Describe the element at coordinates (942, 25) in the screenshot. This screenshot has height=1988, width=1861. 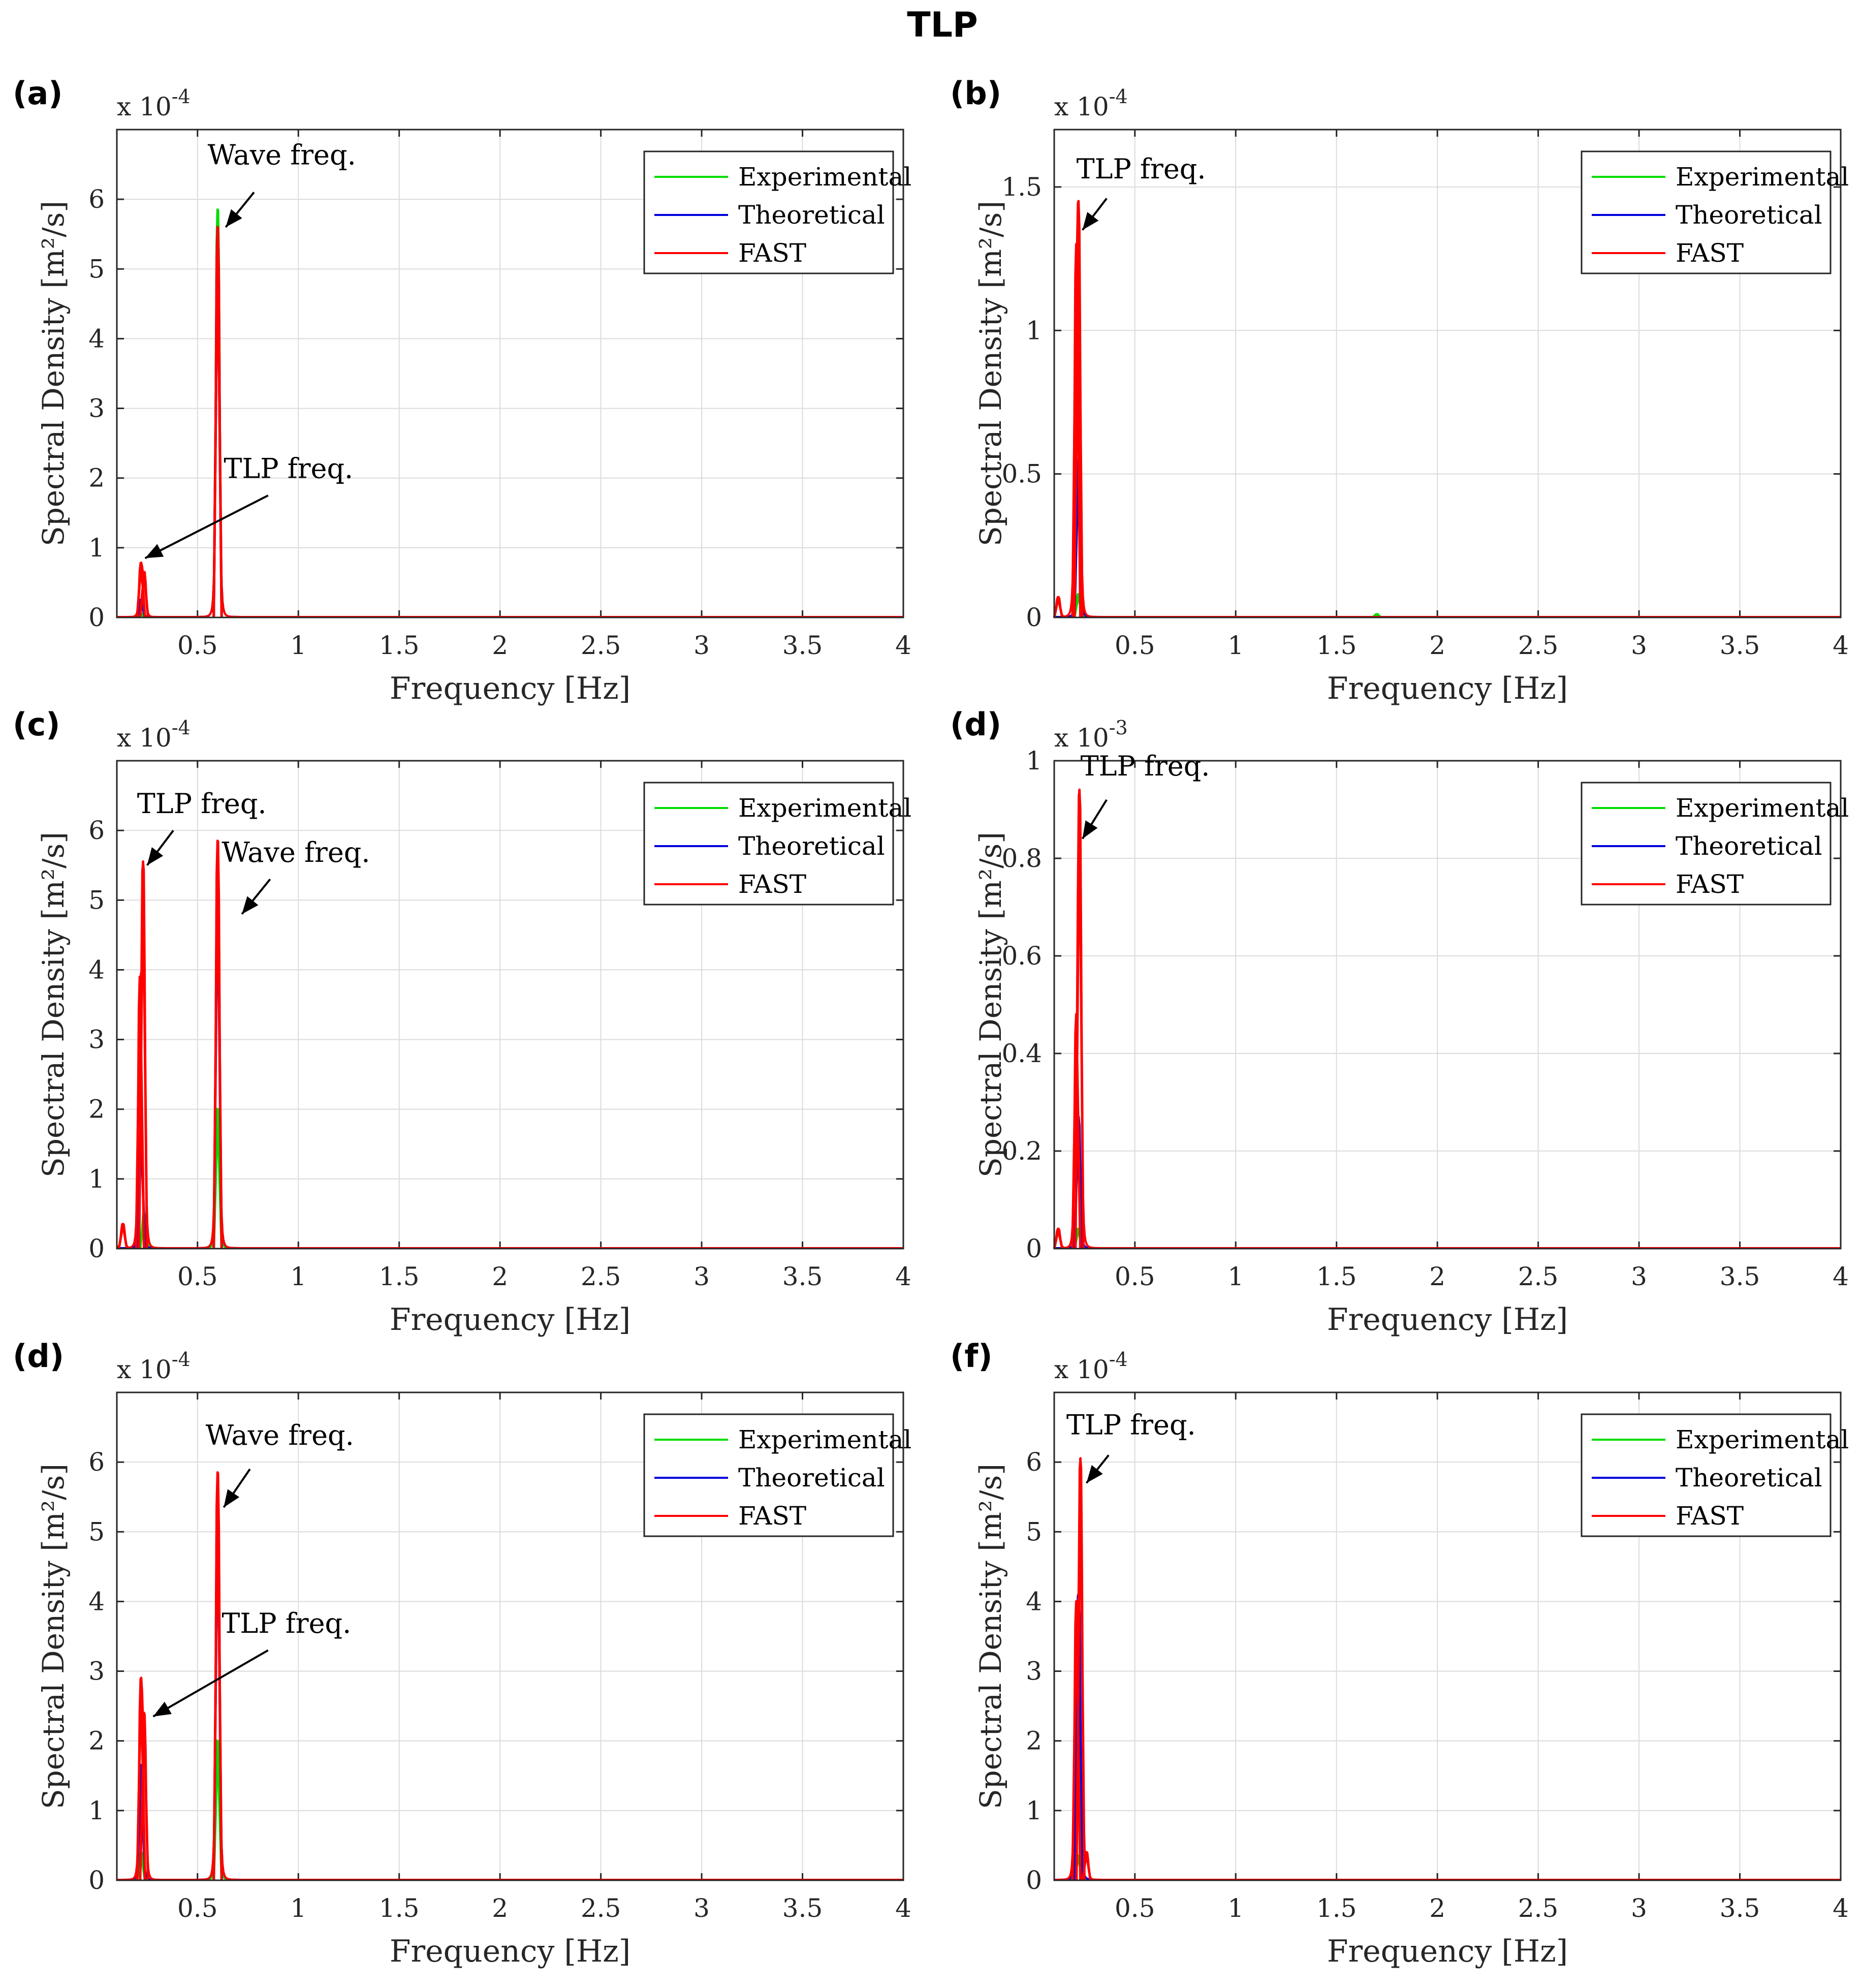
I see `figure-title: TLP` at that location.